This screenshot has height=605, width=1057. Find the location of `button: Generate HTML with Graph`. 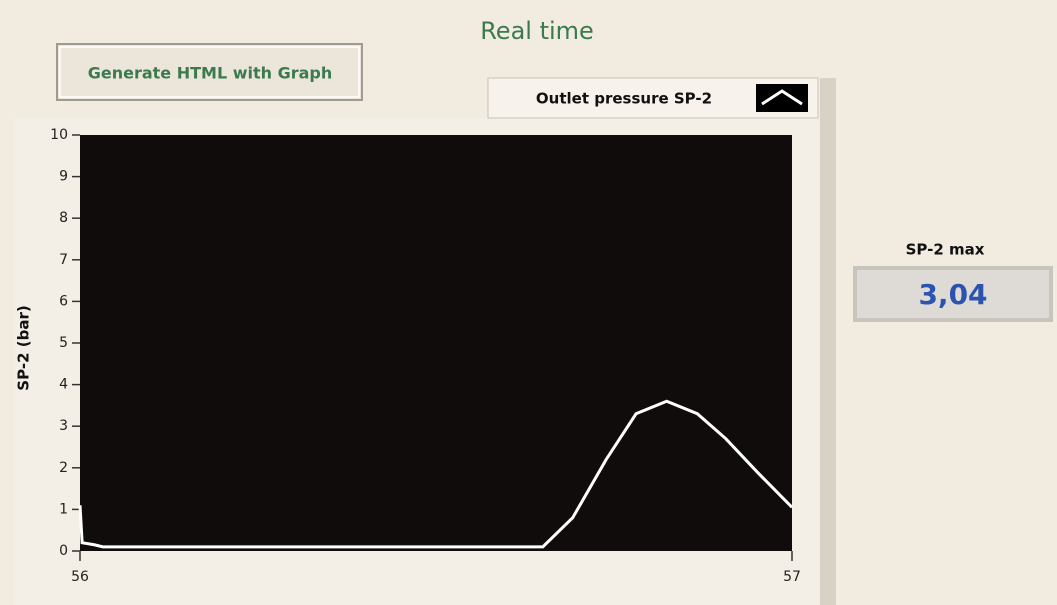

button: Generate HTML with Graph is located at coordinates (209, 72).